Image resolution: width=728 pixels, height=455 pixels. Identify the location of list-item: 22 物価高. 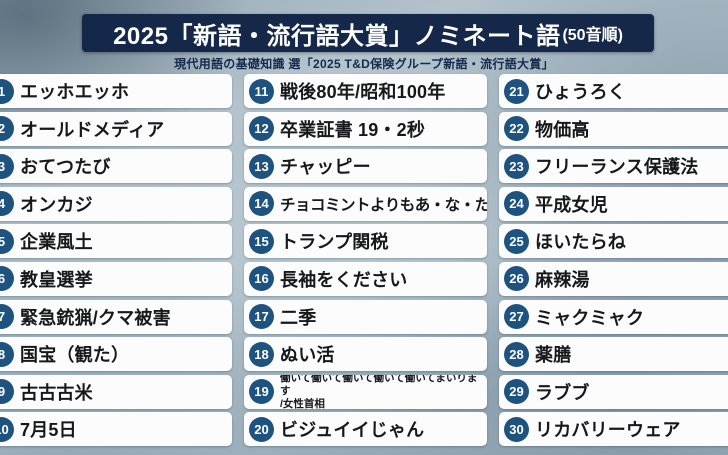
(613, 128).